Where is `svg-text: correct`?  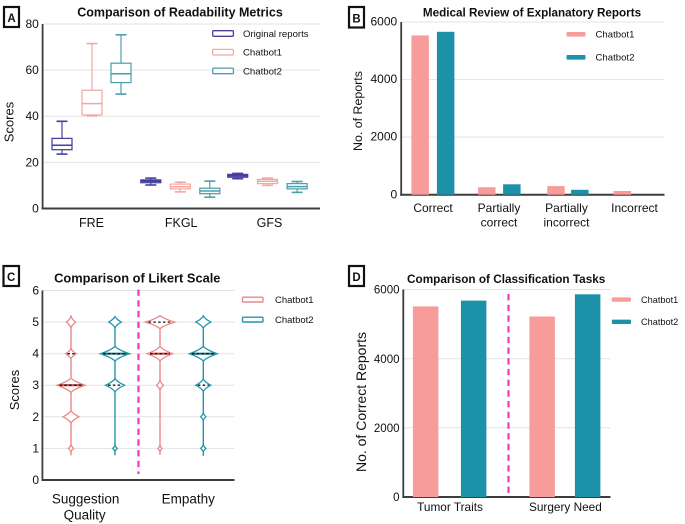 svg-text: correct is located at coordinates (499, 223).